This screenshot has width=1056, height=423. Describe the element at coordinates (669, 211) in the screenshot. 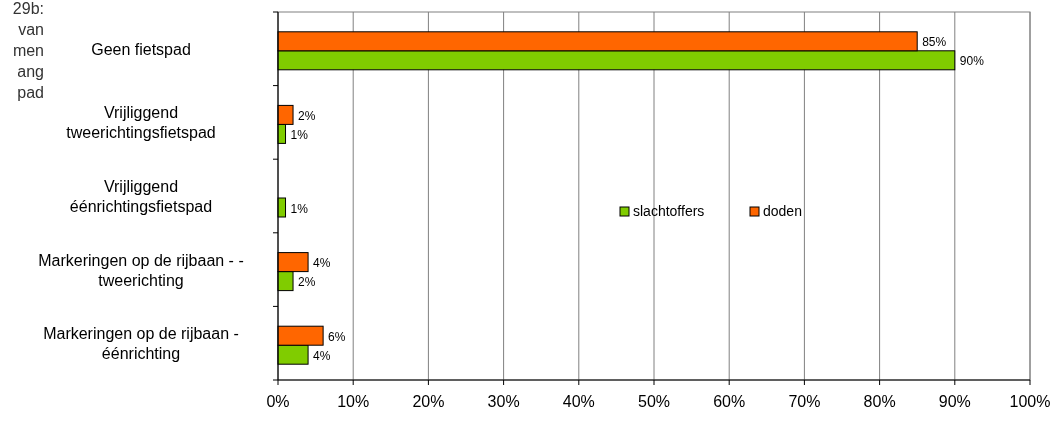

I see `legend-label: slachtoffers` at that location.